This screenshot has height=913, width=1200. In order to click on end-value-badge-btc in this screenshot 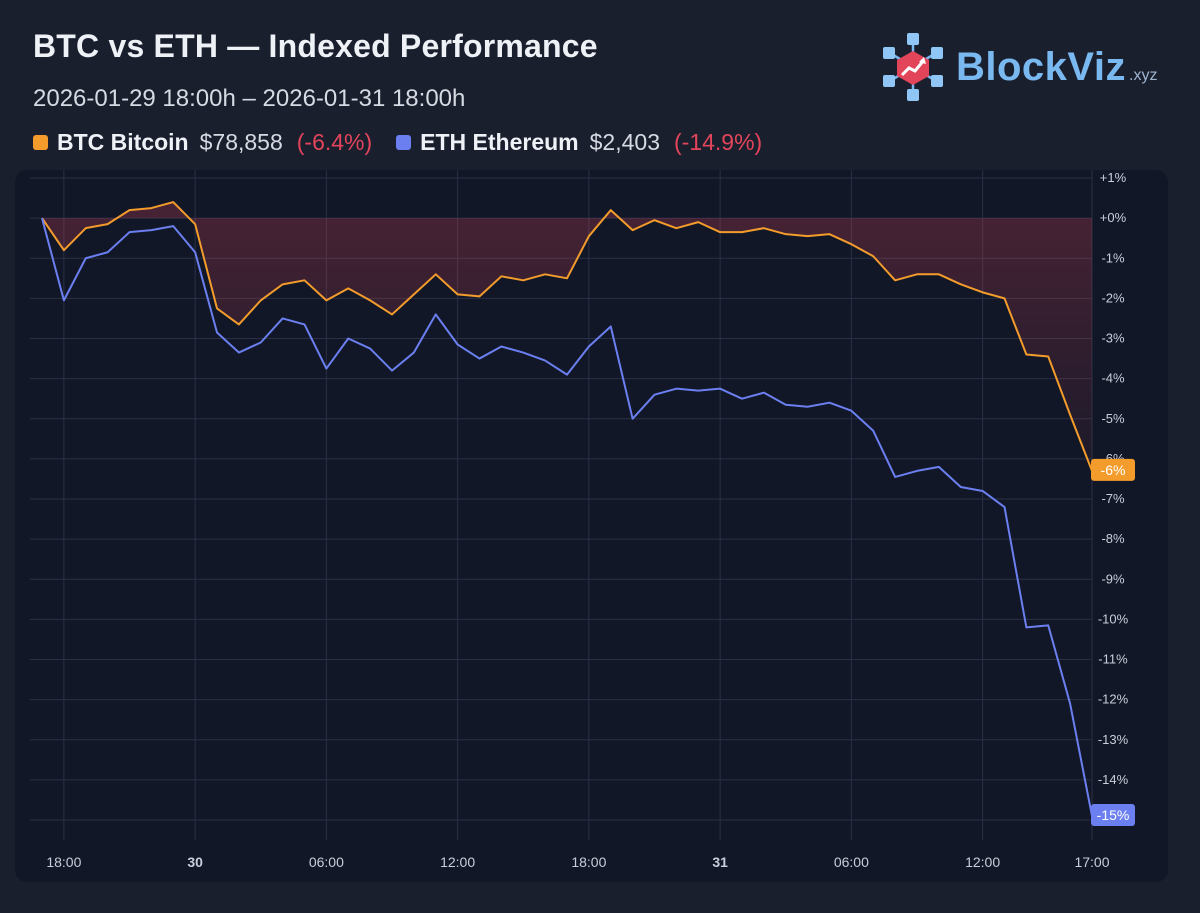, I will do `click(1113, 469)`.